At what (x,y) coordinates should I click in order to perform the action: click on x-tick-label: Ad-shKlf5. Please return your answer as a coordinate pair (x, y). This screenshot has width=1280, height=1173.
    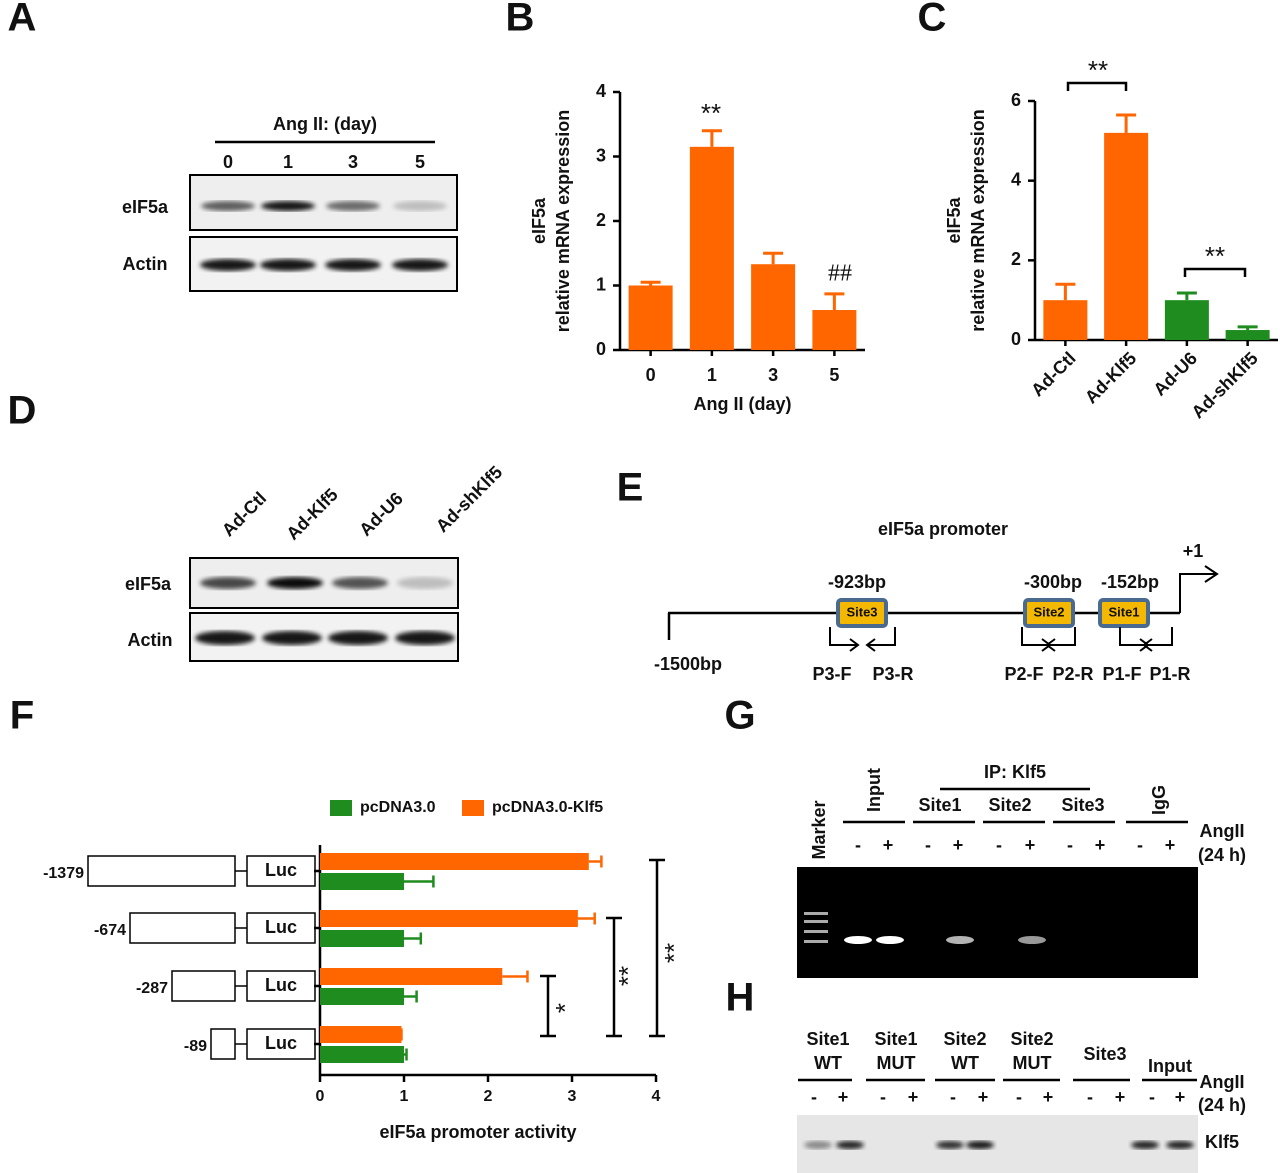
    Looking at the image, I should click on (1225, 385).